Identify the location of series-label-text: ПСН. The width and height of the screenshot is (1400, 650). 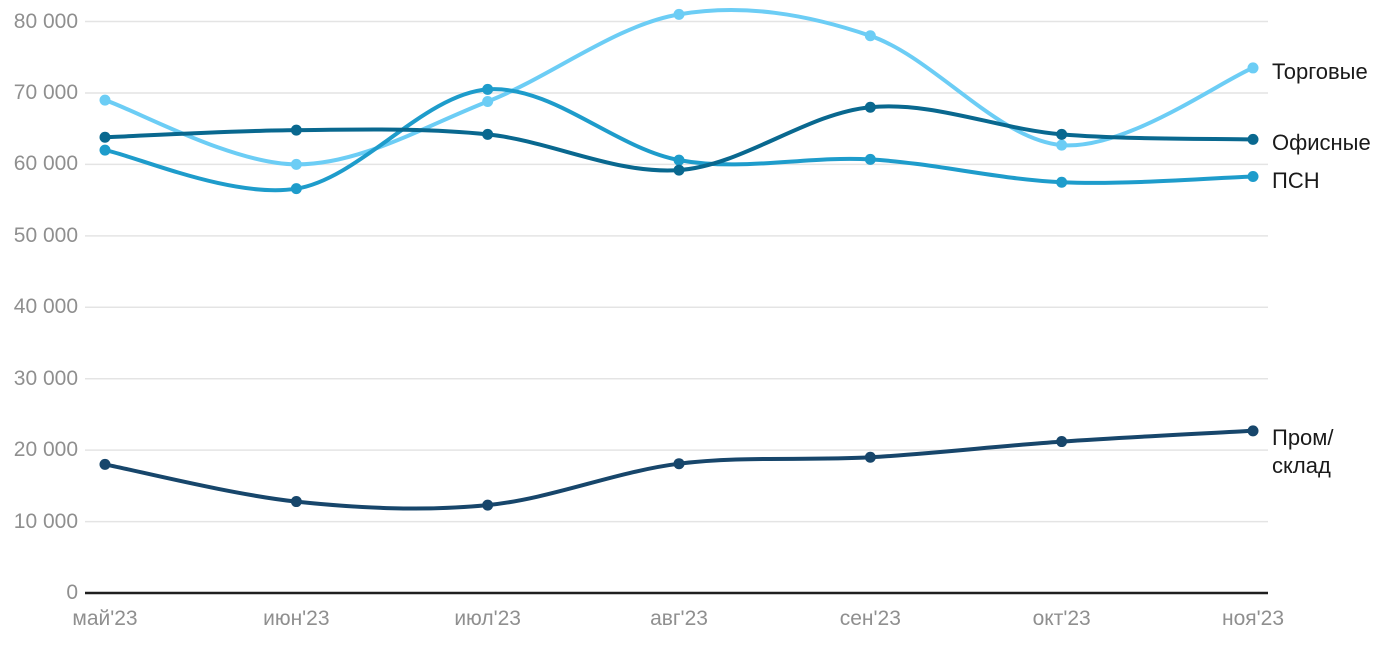
(1296, 180).